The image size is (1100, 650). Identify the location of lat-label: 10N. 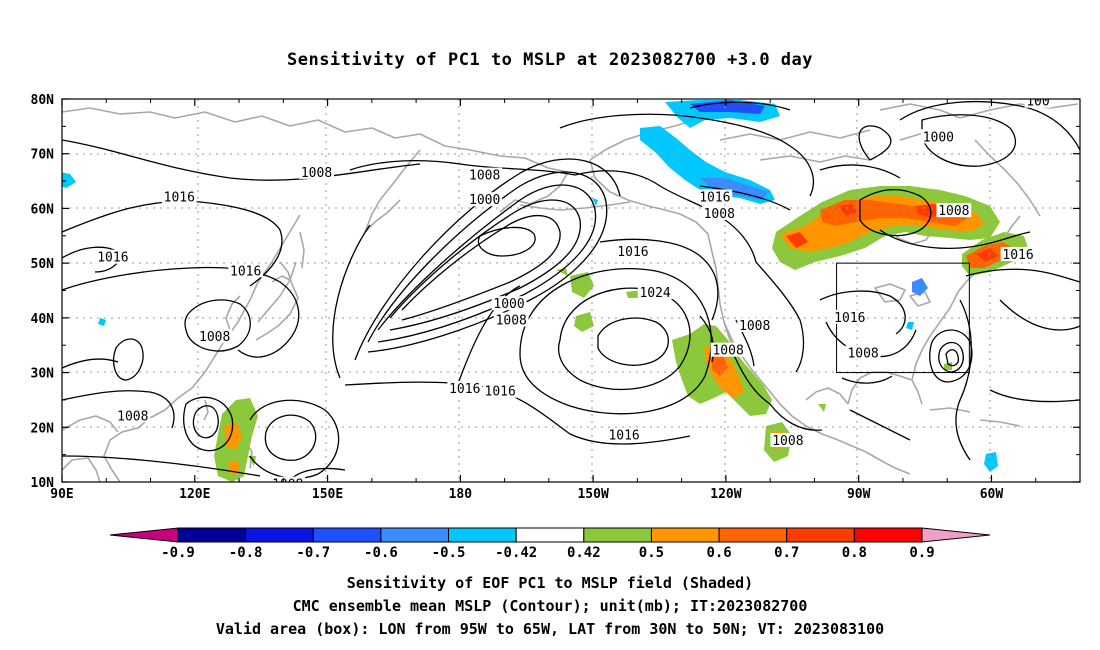
(43, 483).